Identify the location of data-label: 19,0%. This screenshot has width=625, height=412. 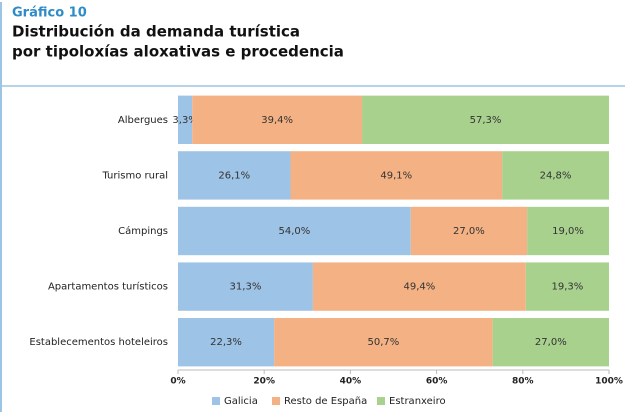
(568, 231).